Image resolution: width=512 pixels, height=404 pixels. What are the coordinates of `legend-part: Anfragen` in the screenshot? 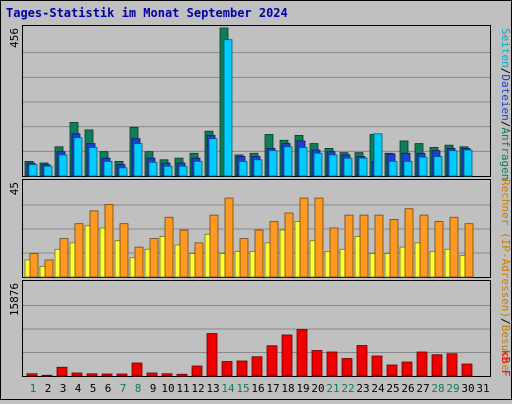 It's located at (505, 153).